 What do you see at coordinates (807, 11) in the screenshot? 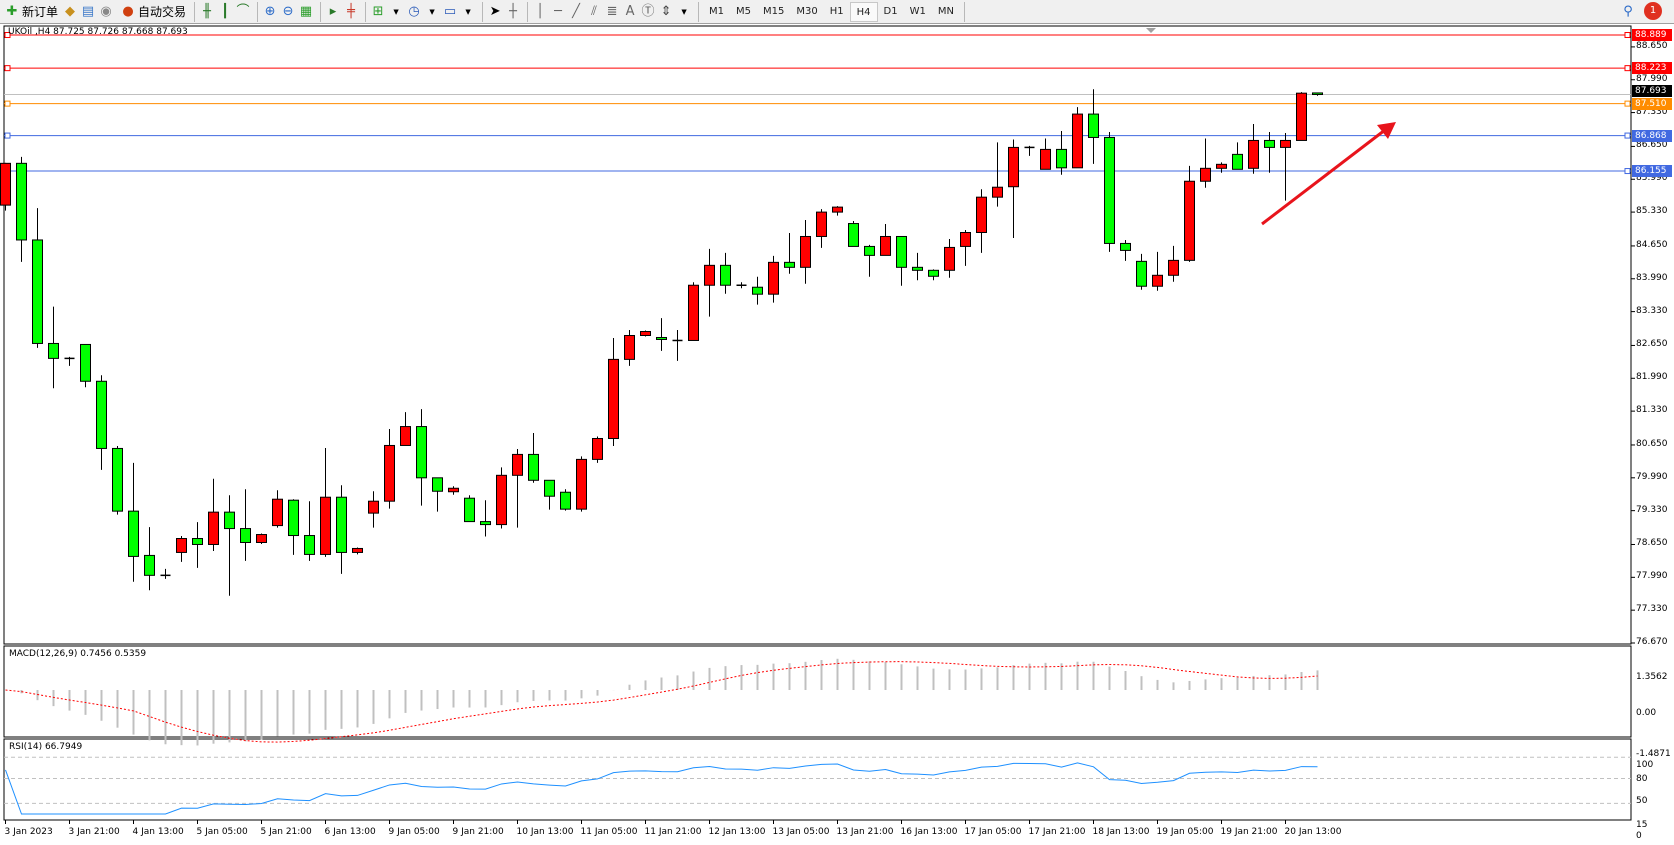
I see `timeframe-m30: M30` at bounding box center [807, 11].